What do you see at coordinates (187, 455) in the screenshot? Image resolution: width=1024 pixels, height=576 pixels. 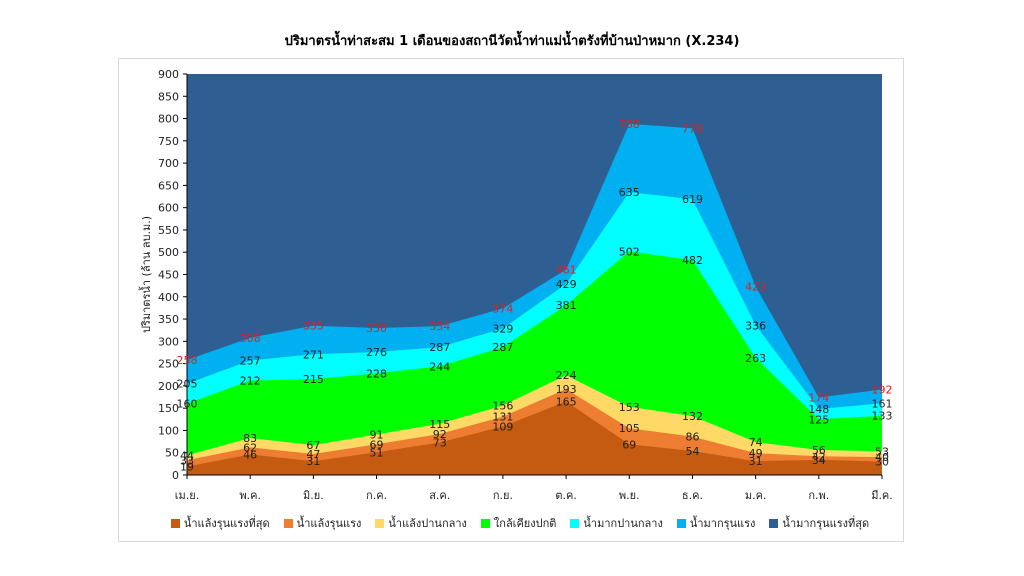 I see `data-label: 44` at bounding box center [187, 455].